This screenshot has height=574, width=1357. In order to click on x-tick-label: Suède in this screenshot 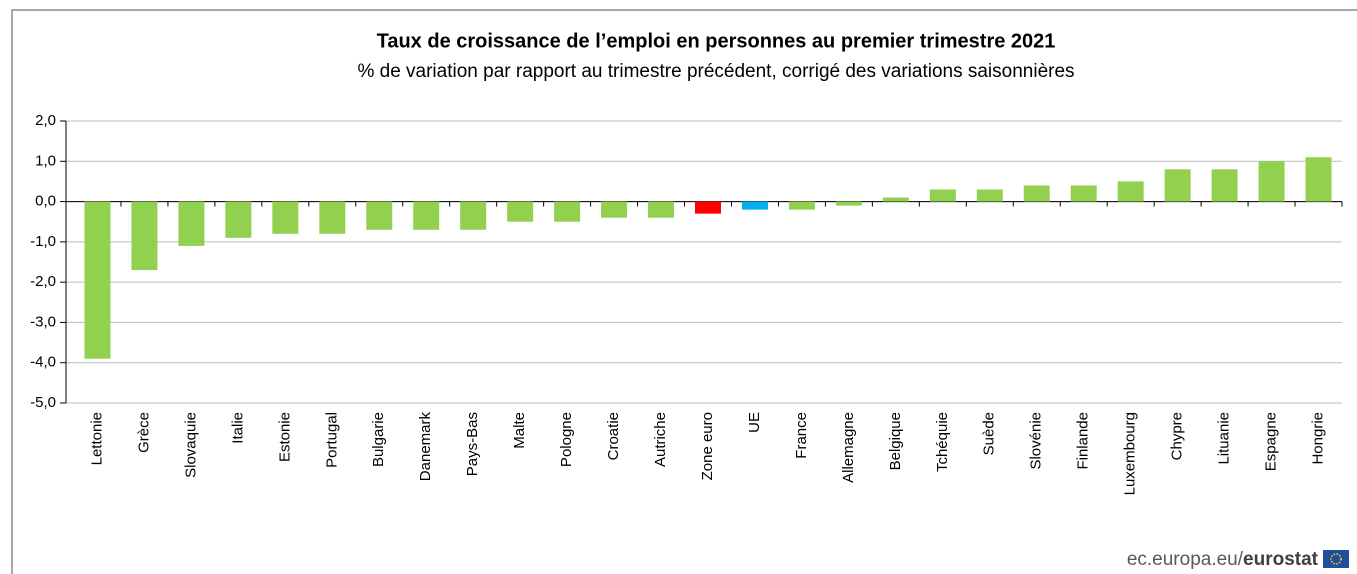, I will do `click(989, 433)`.